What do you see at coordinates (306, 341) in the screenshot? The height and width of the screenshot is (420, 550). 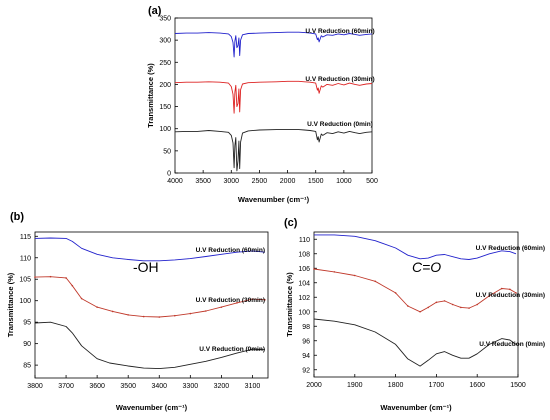 I see `y-tick-label: 96` at bounding box center [306, 341].